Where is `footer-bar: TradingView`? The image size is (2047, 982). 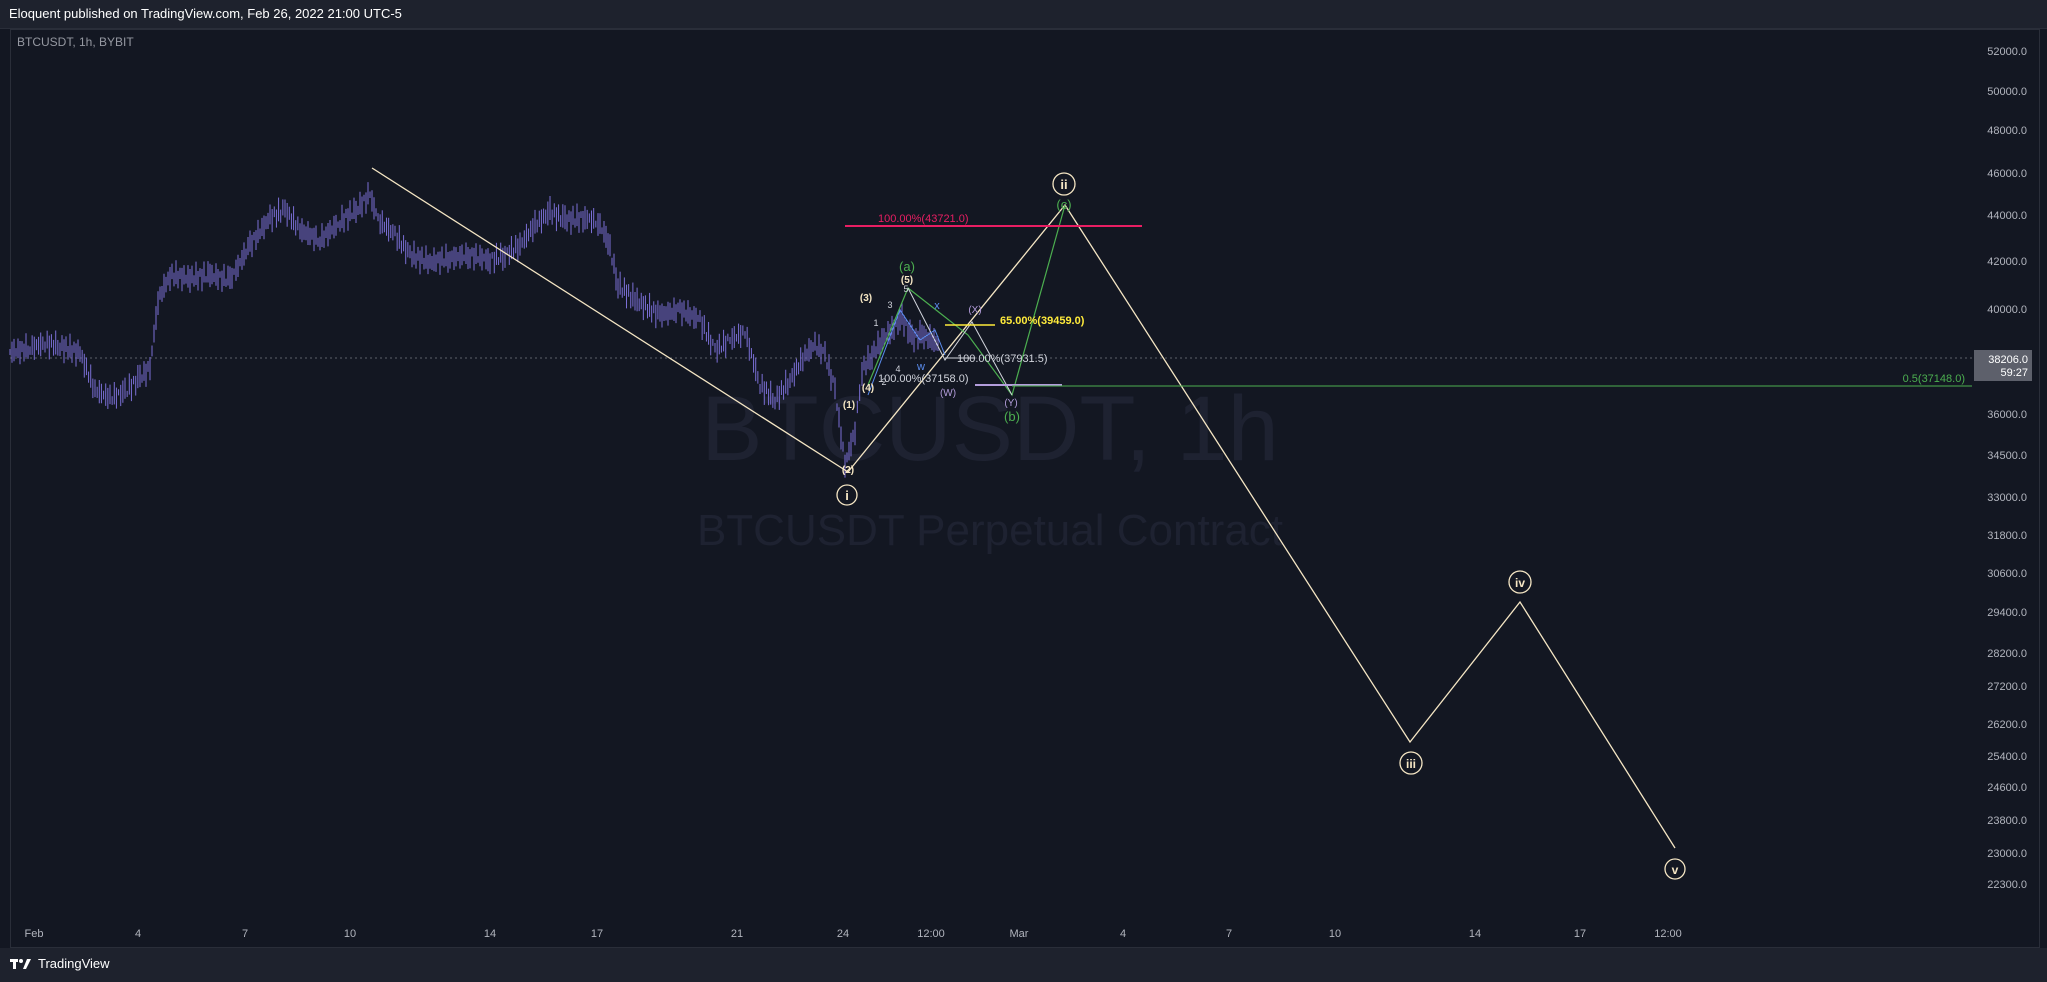
footer-bar: TradingView is located at coordinates (1023, 965).